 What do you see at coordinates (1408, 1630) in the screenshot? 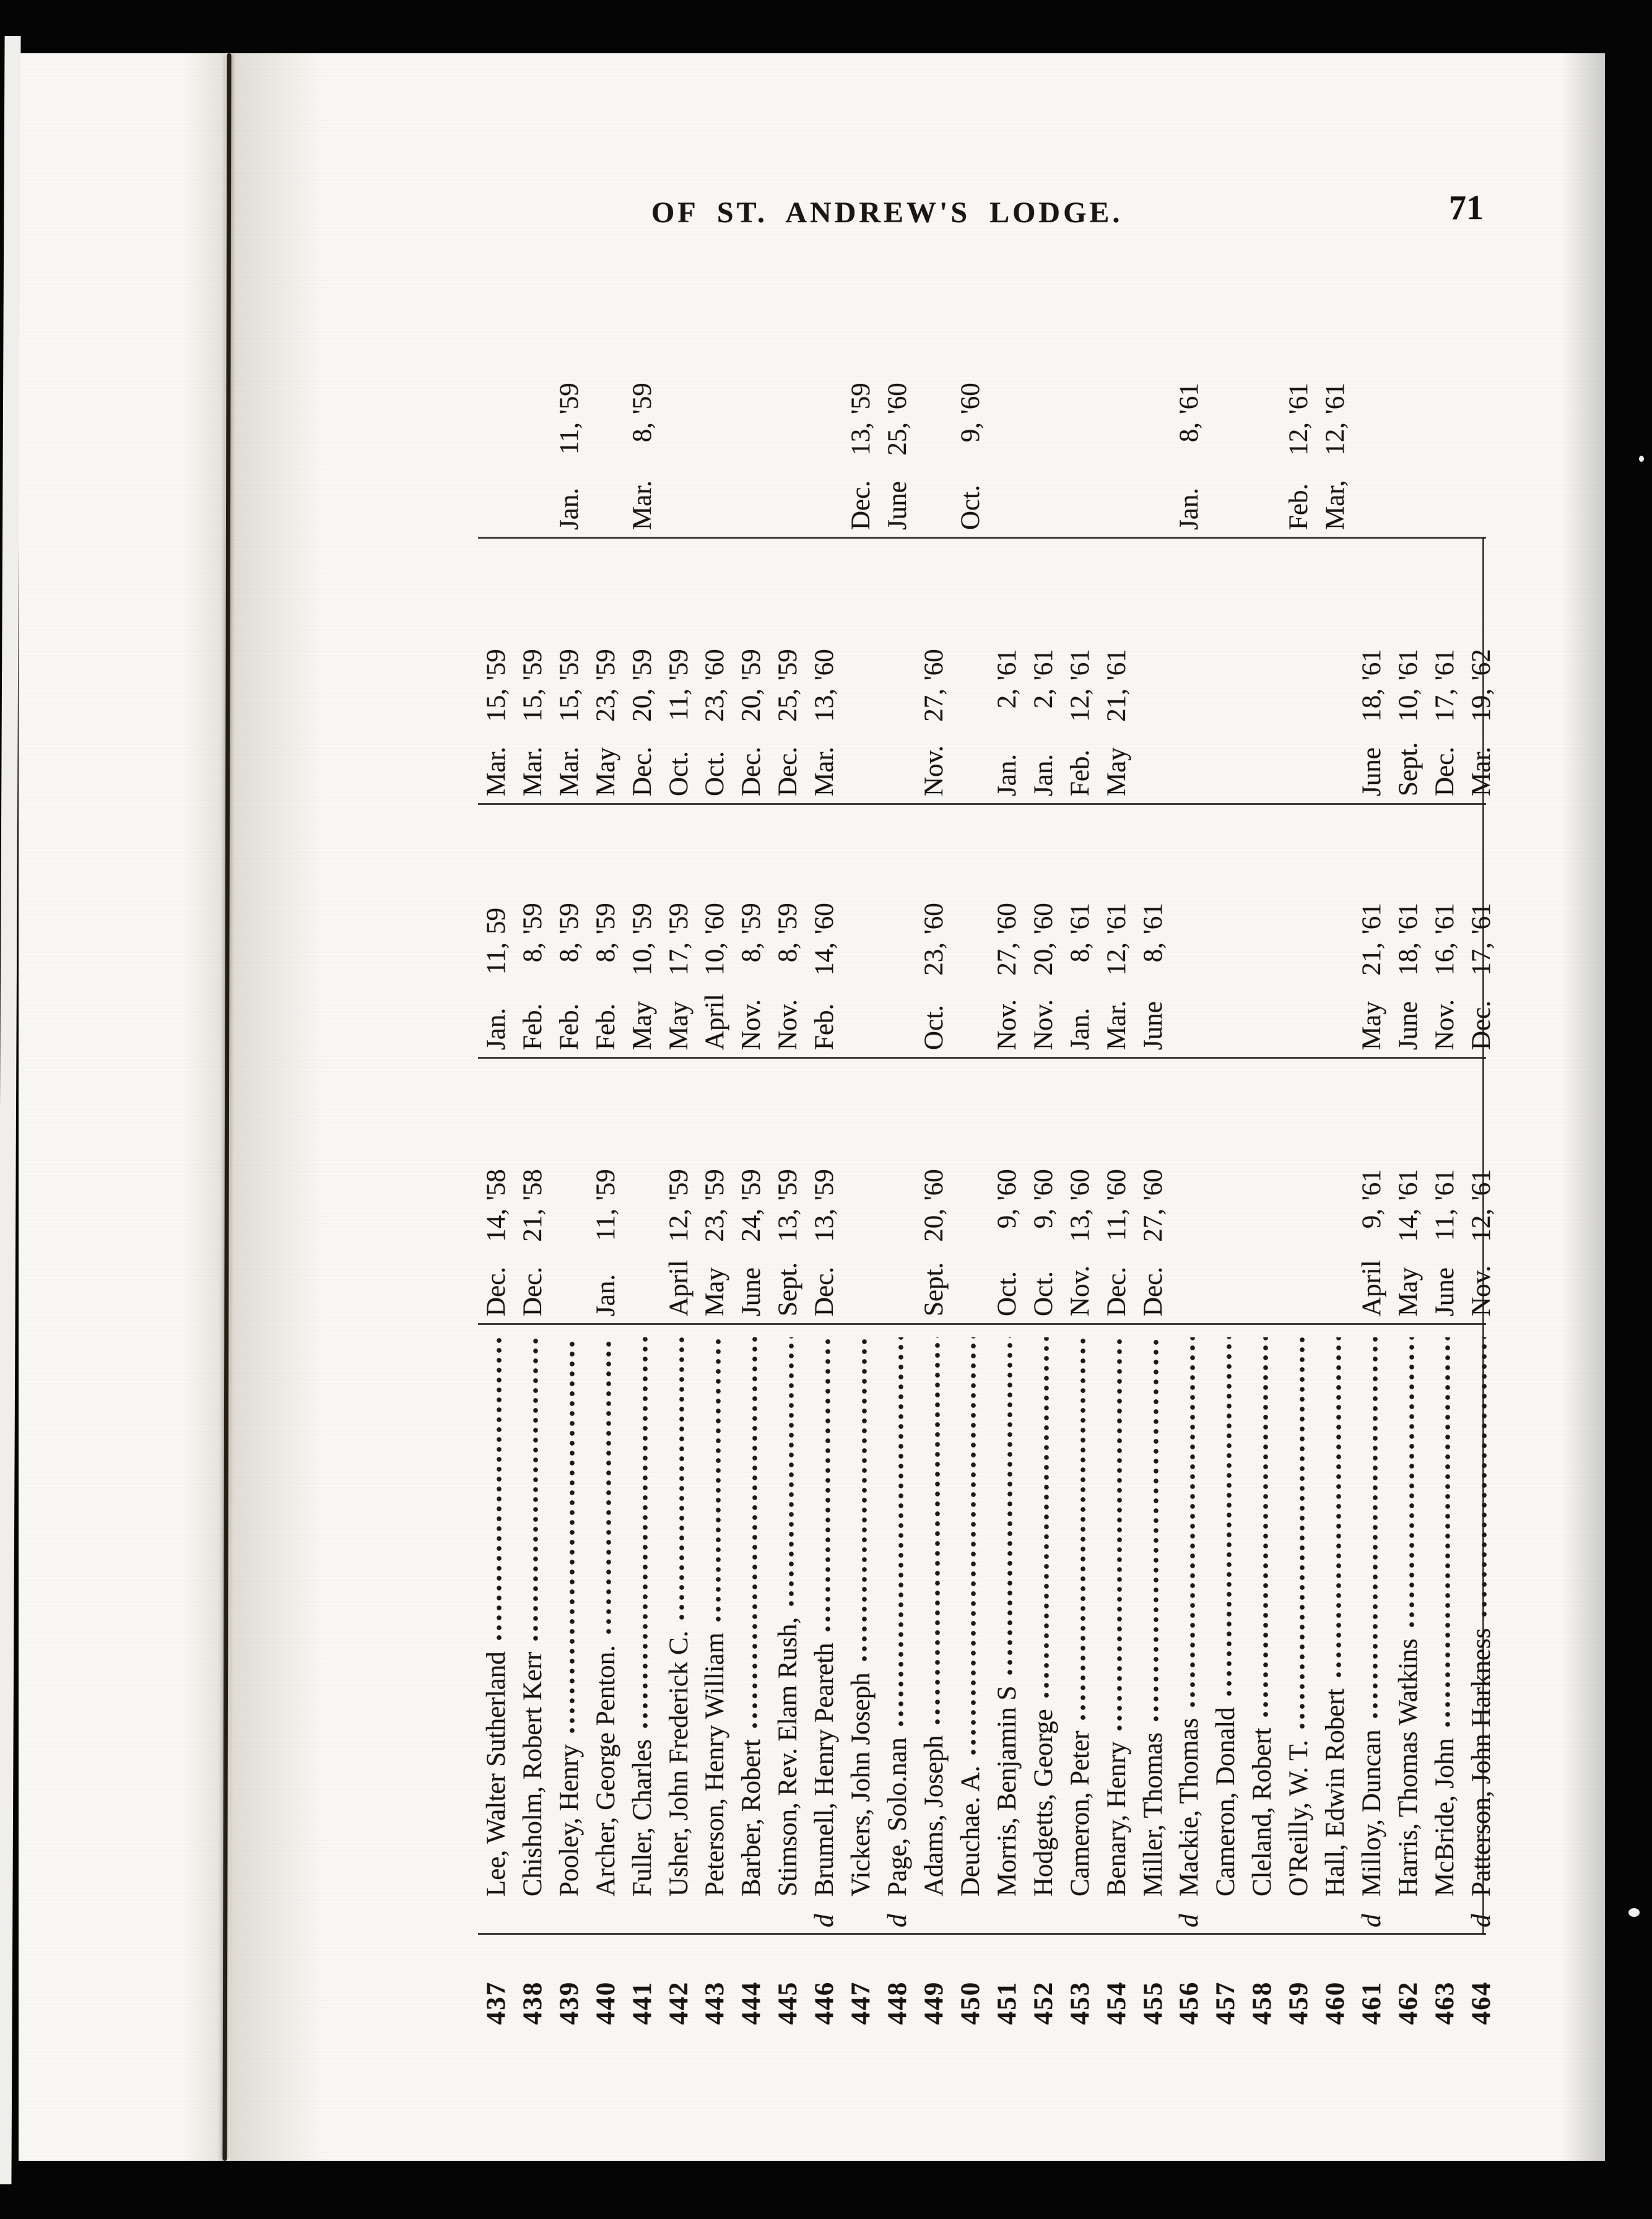
I see `member-name-cell: Harris, Thomas Watkins` at bounding box center [1408, 1630].